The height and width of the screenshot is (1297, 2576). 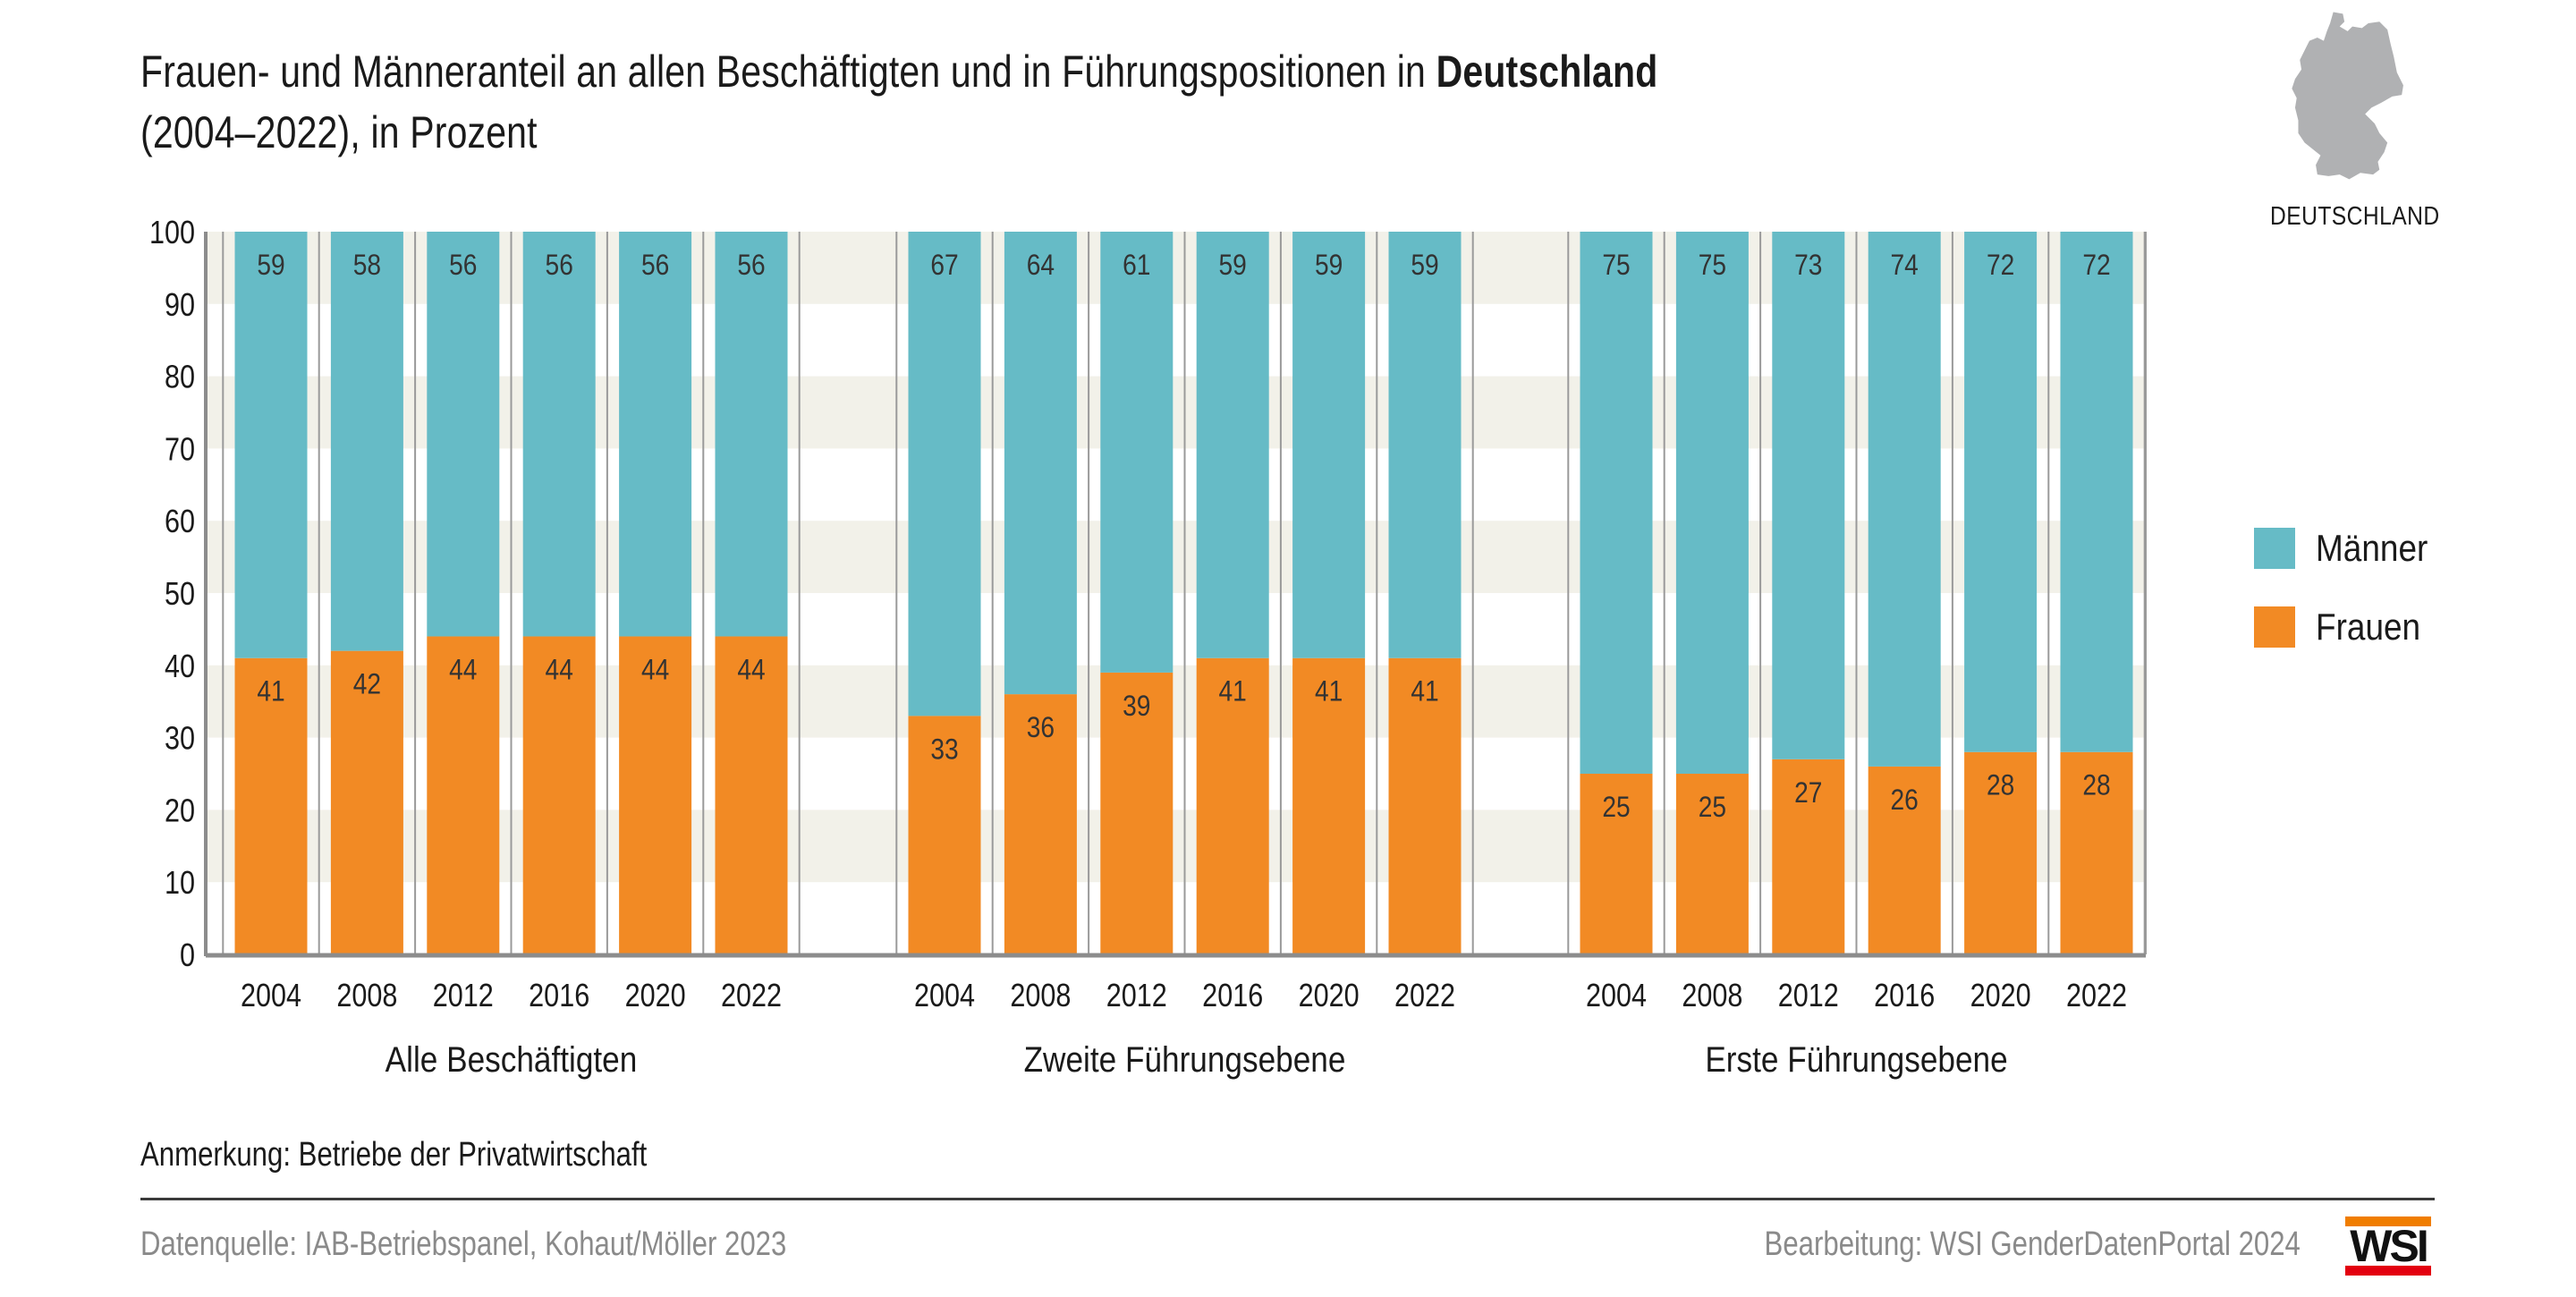 I want to click on data-label-frauen: 26, so click(x=1905, y=800).